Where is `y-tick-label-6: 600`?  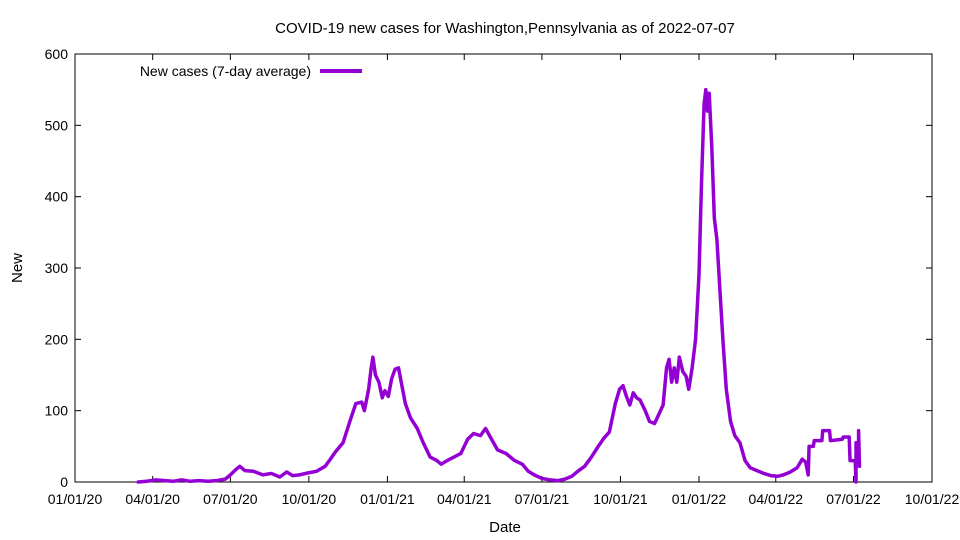
y-tick-label-6: 600 is located at coordinates (57, 54).